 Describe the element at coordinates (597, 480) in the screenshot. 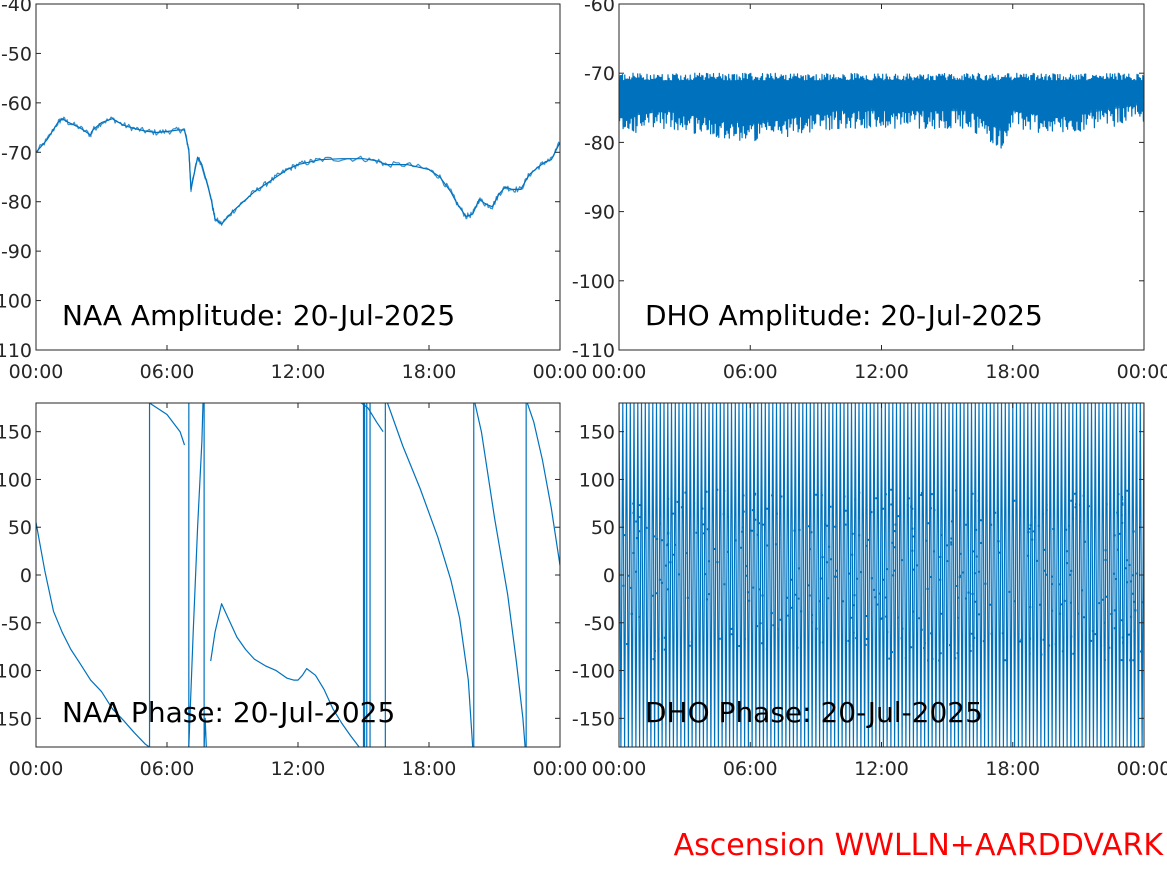

I see `dho-phase-y-tick-label: 100` at that location.